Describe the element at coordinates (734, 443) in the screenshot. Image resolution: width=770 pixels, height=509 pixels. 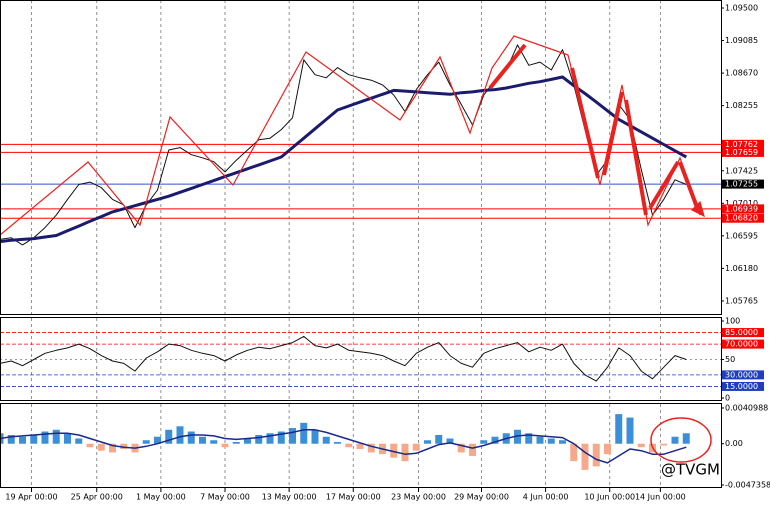
I see `y-tick-label: 0.00` at that location.